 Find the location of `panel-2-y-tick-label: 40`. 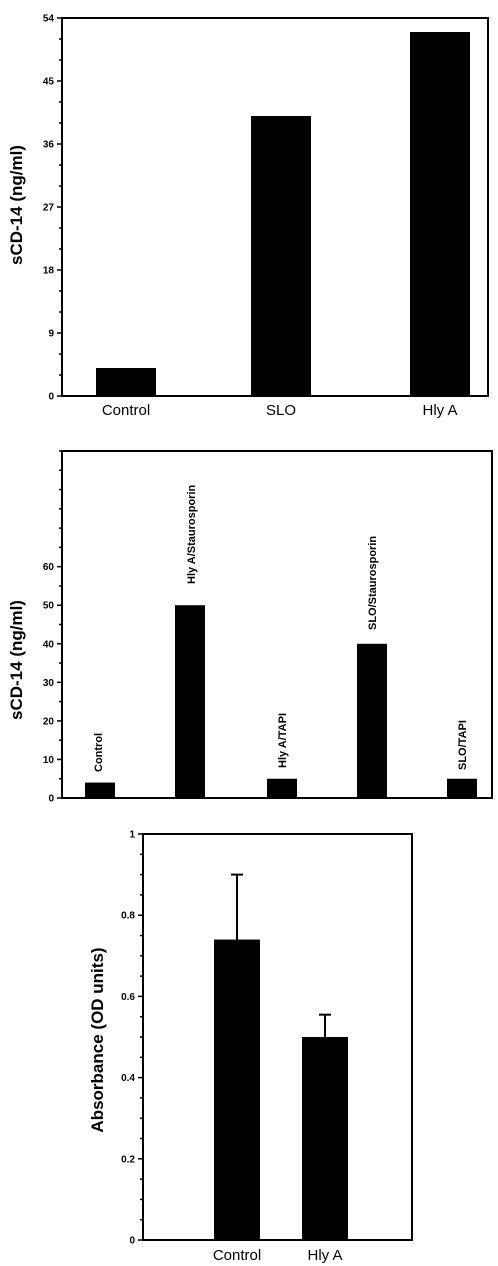

panel-2-y-tick-label: 40 is located at coordinates (49, 644).